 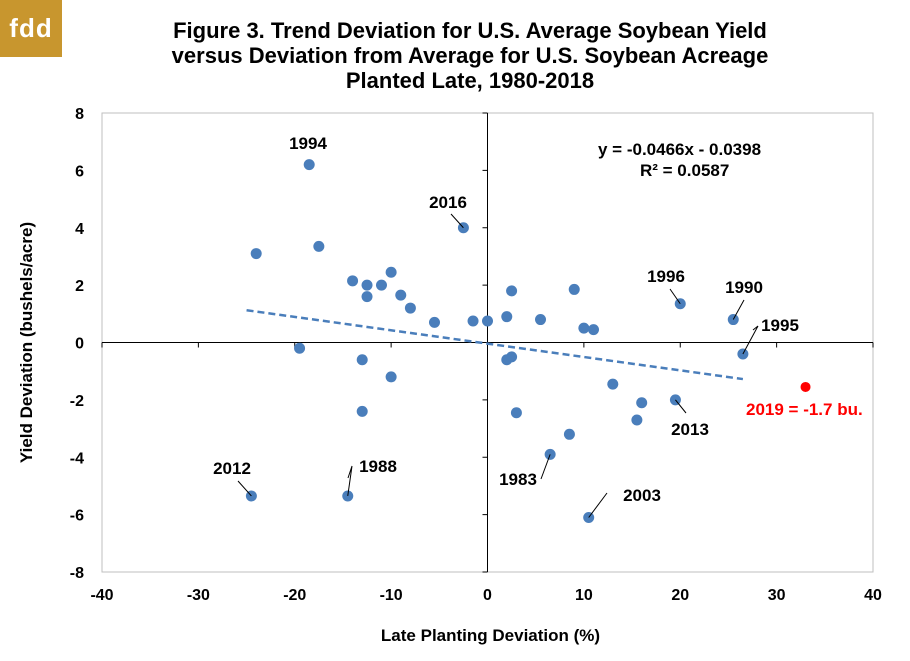 What do you see at coordinates (77, 516) in the screenshot?
I see `y-tick-label: -6` at bounding box center [77, 516].